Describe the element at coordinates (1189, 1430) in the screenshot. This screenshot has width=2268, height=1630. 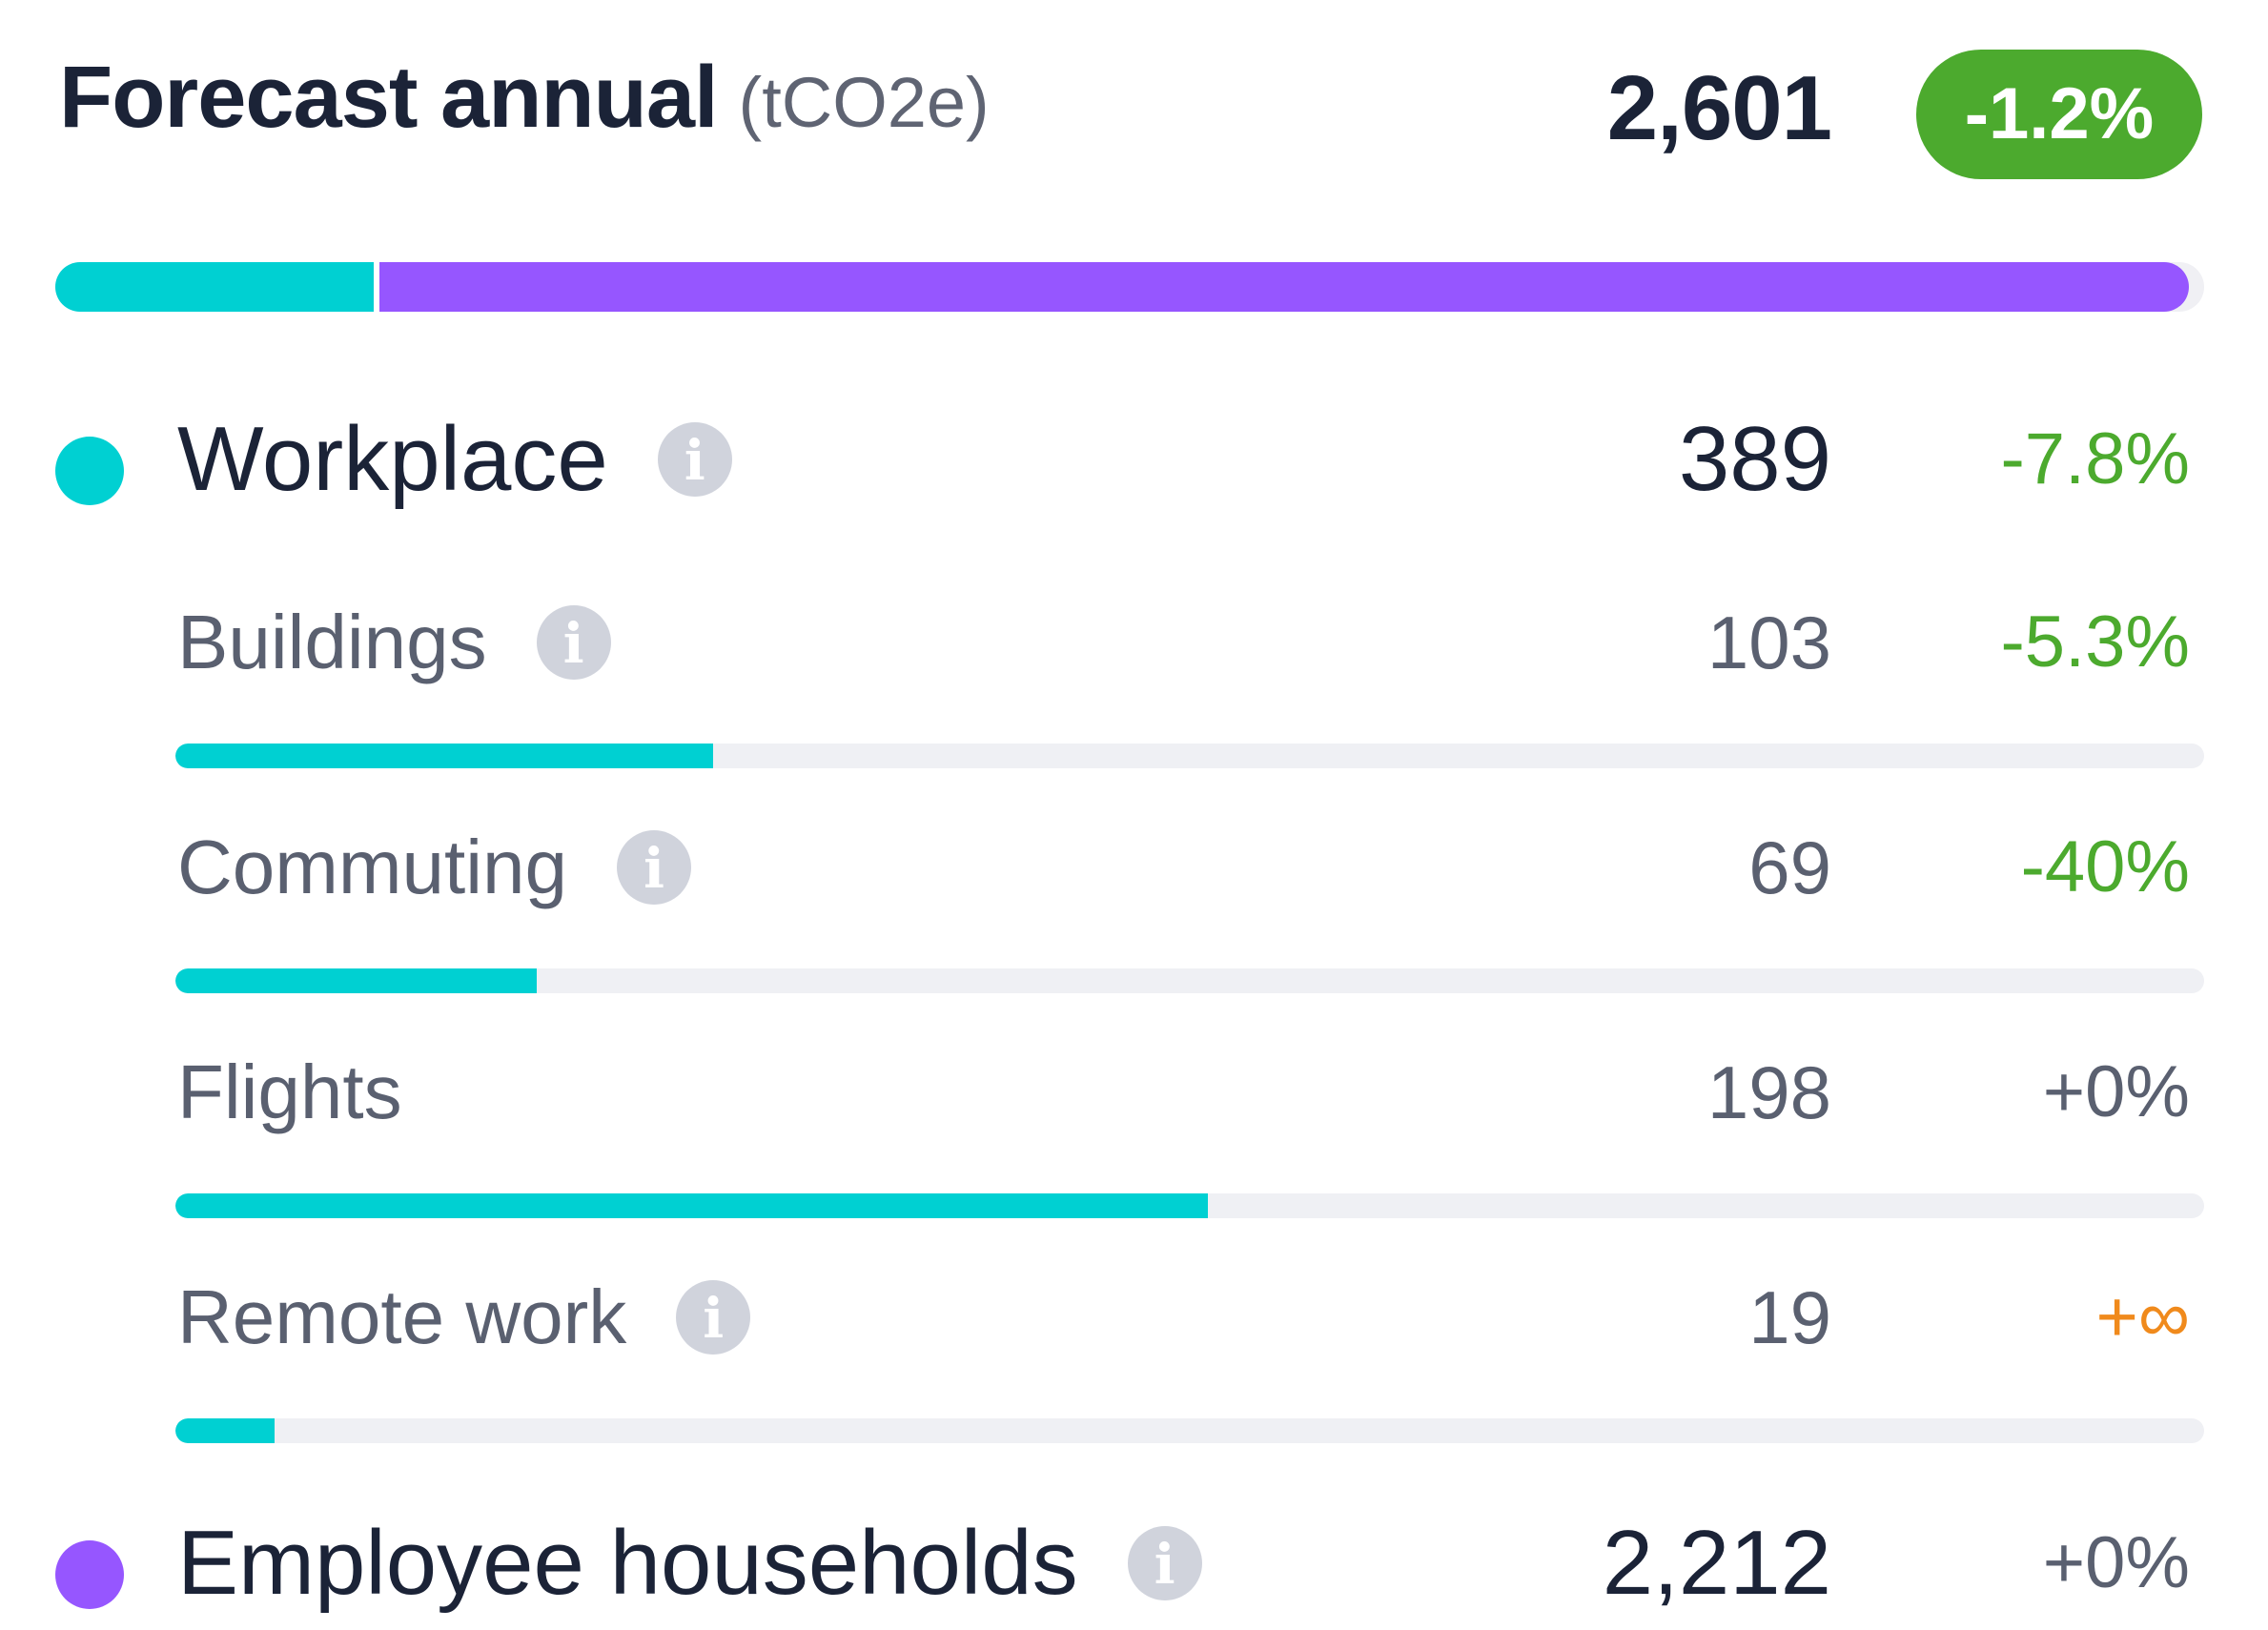
I see `remote-work-progress-bar` at that location.